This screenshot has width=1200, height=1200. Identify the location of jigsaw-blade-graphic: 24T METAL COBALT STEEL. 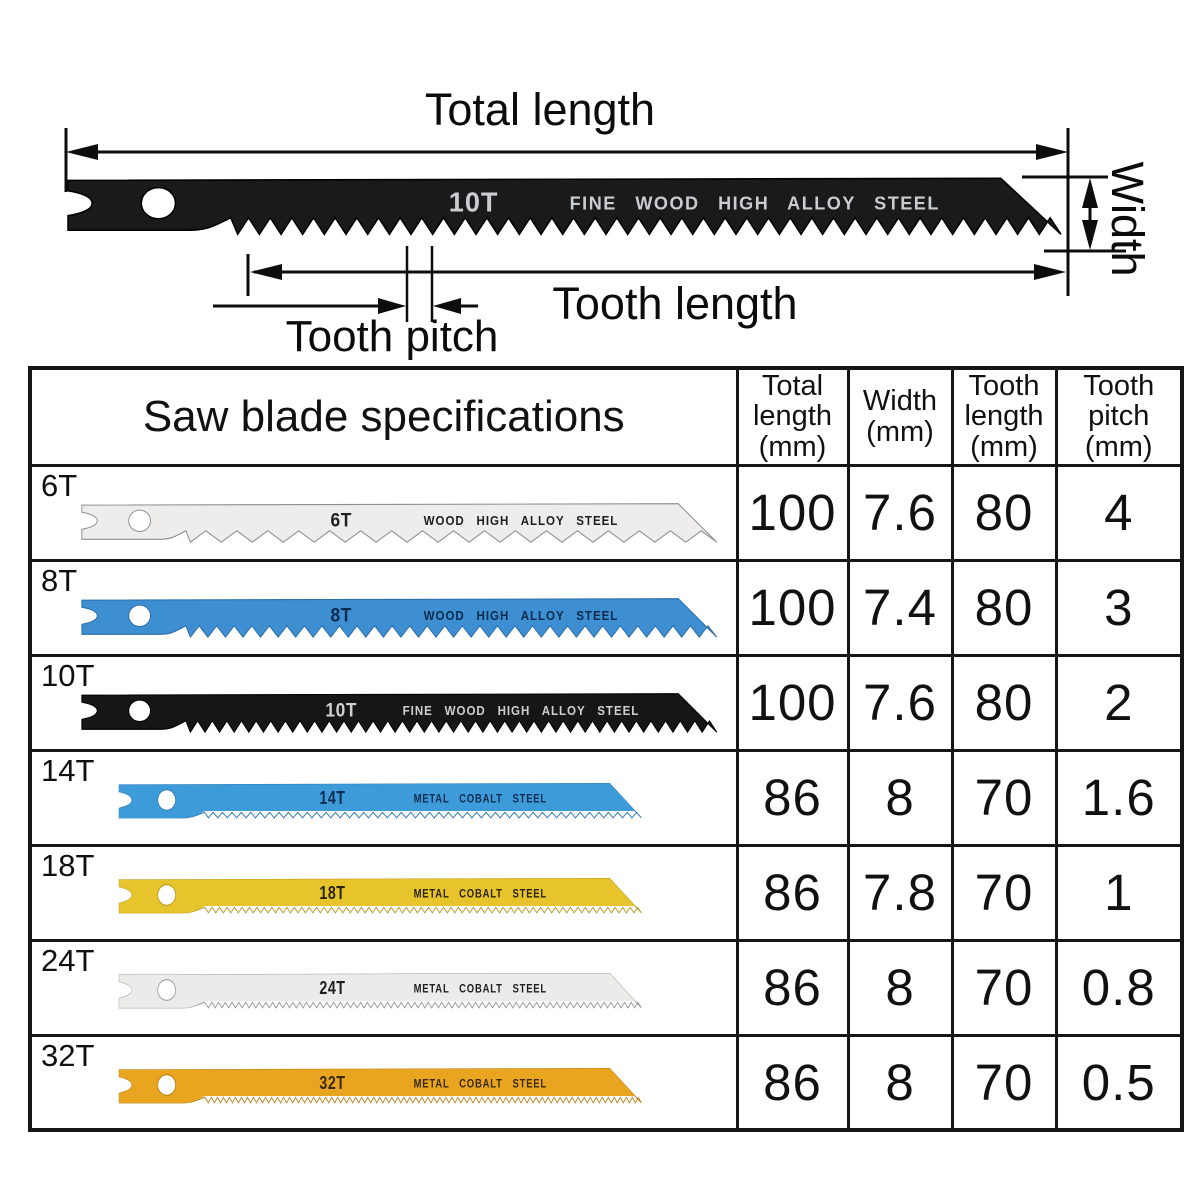
(380, 990).